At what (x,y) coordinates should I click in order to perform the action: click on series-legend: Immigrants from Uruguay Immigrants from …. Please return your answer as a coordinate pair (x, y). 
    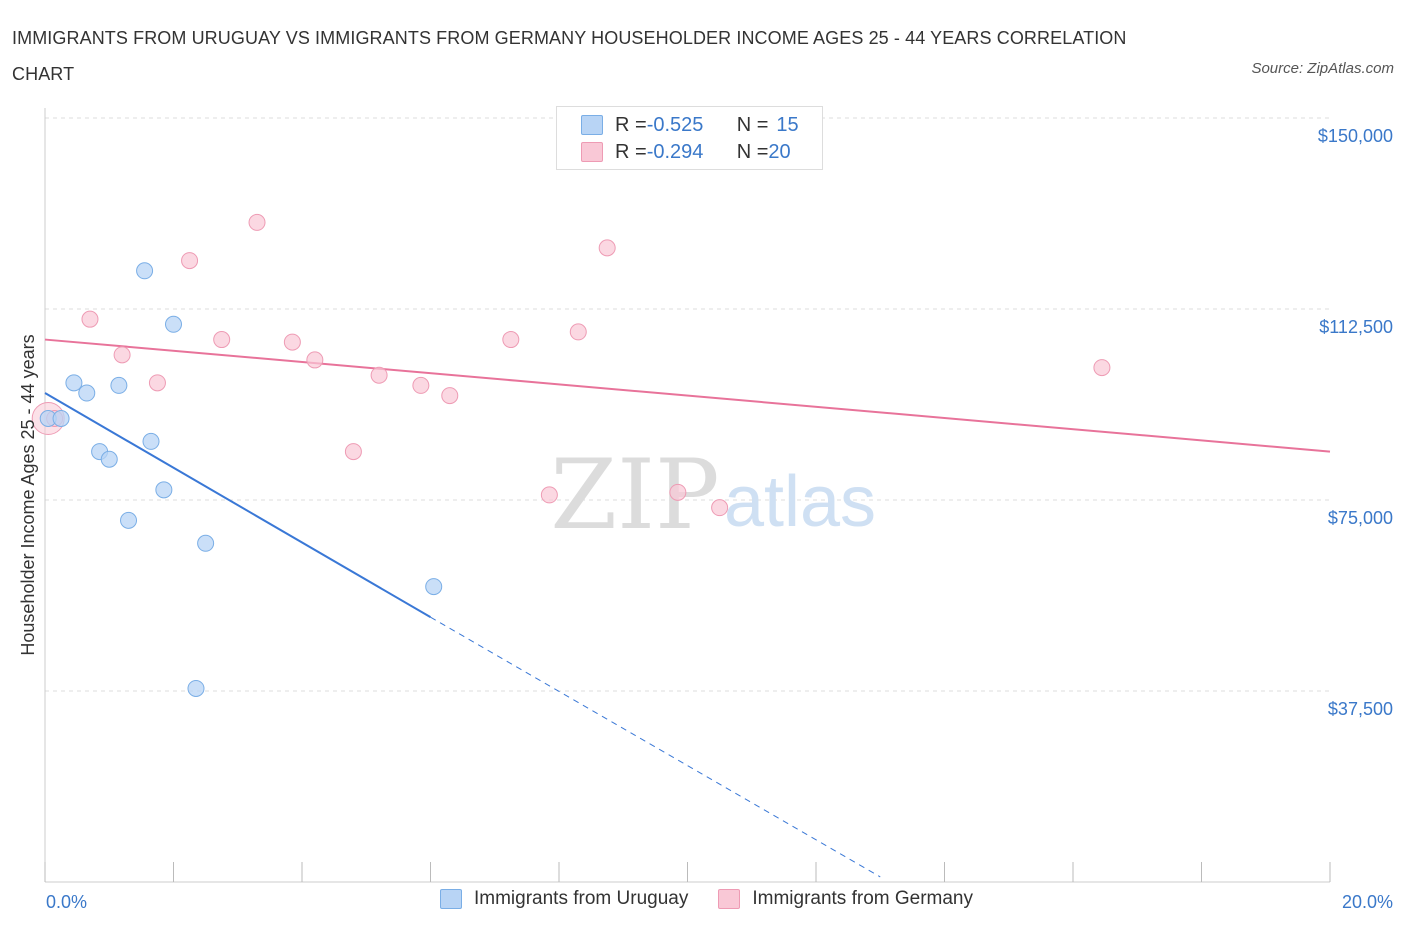
    Looking at the image, I should click on (721, 899).